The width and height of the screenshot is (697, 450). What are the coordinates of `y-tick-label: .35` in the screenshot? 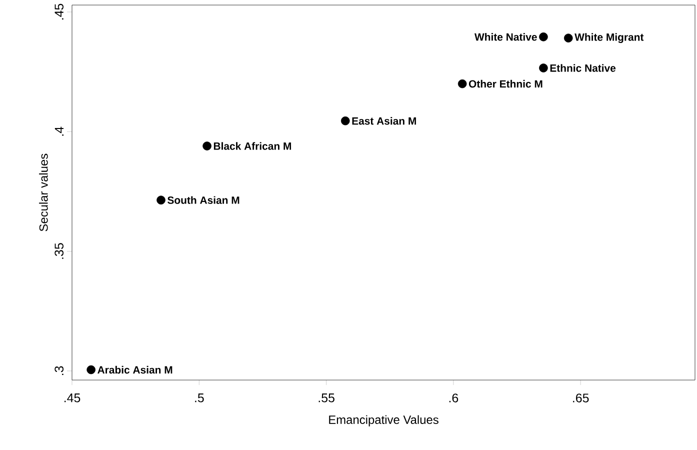 It's located at (59, 251).